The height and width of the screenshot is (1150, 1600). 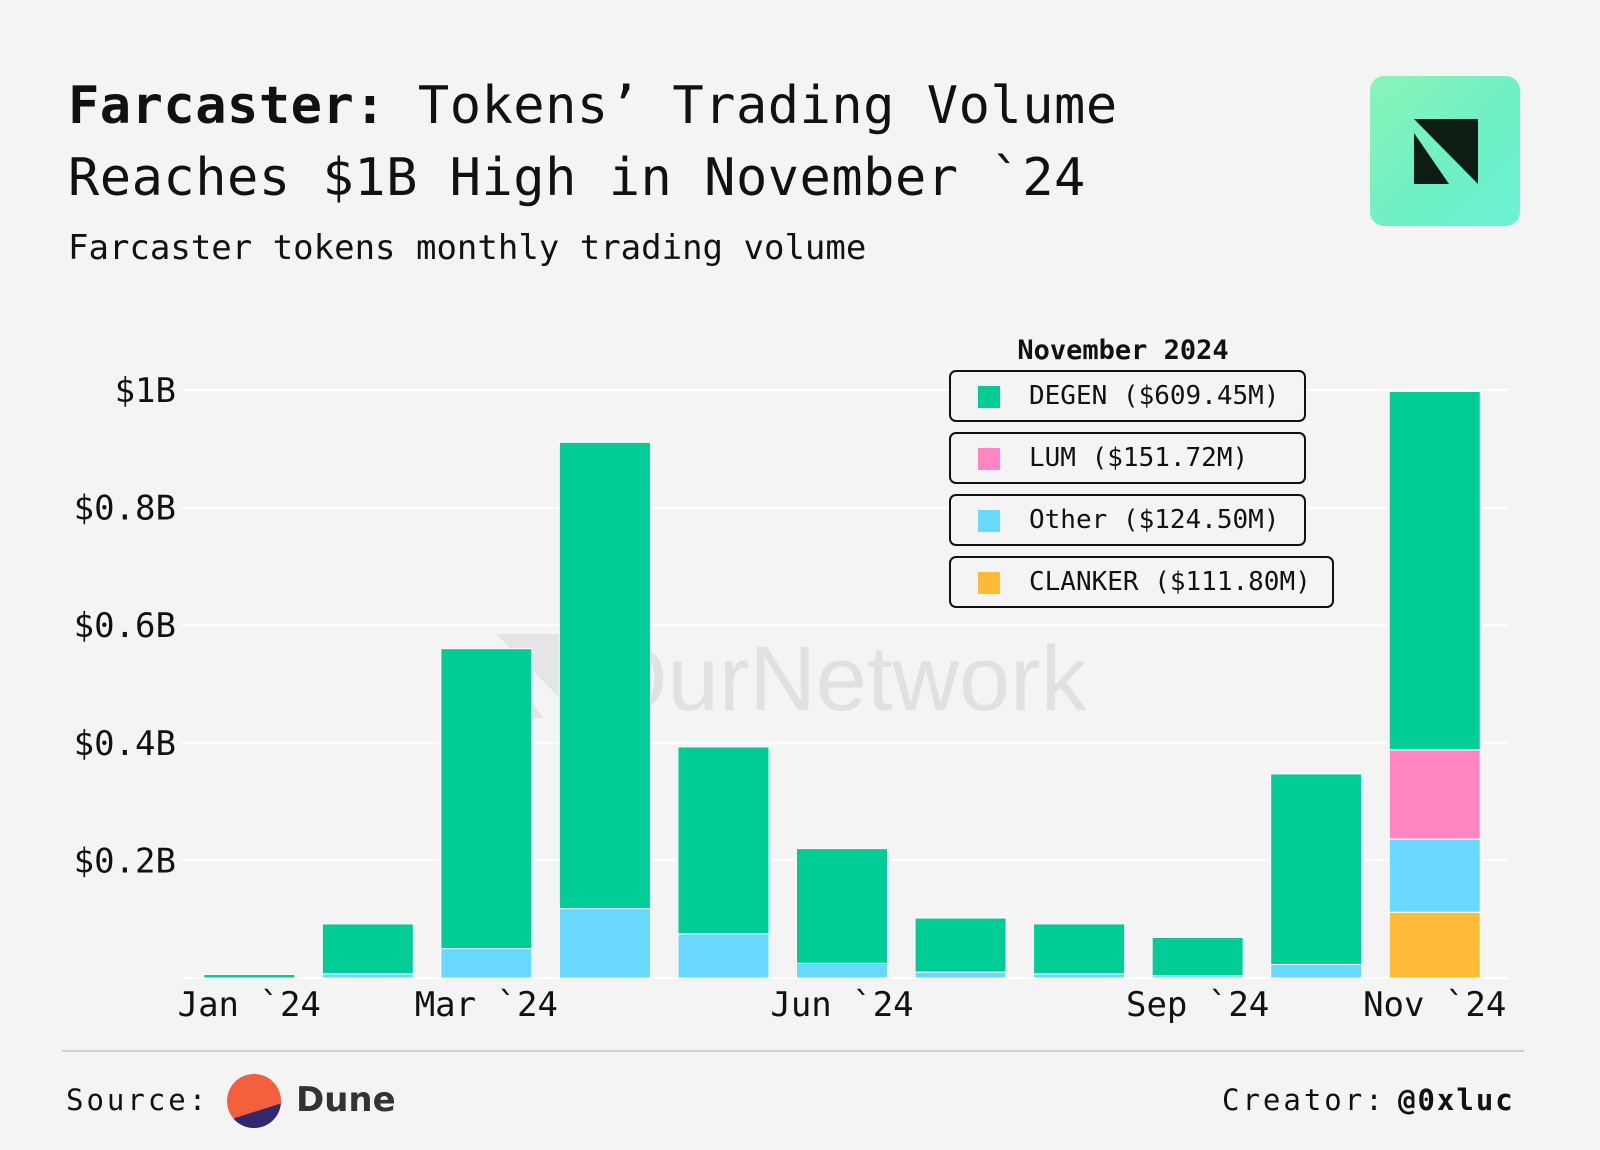 I want to click on x-tick-label: Jan `24, so click(x=249, y=1005).